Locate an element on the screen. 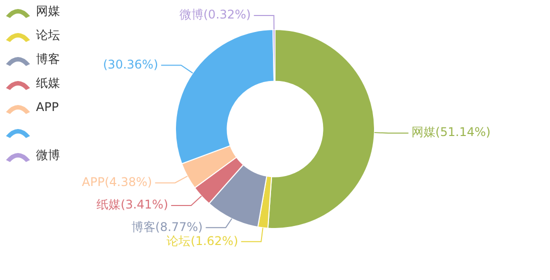 This screenshot has width=550, height=280. legend-label: 博客 is located at coordinates (48, 59).